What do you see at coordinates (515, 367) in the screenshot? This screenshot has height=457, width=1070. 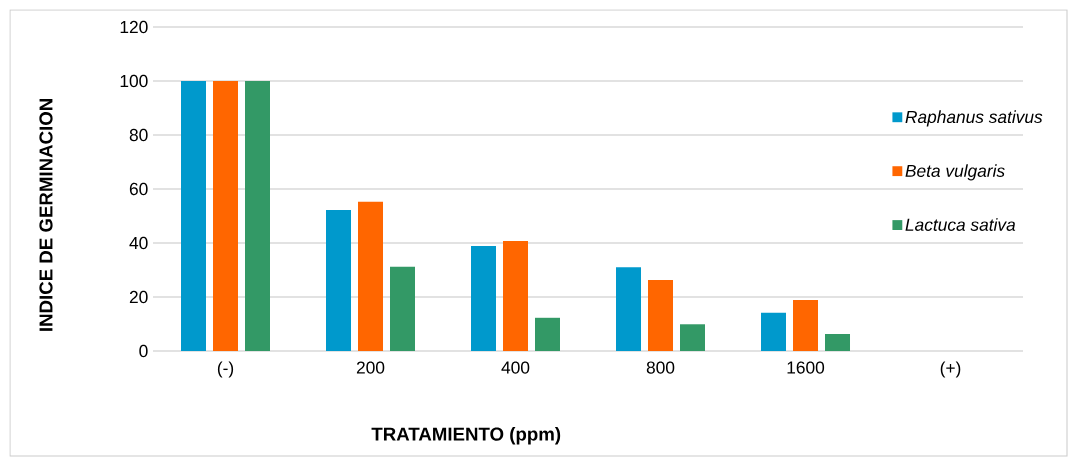 I see `x-tick-label: 400` at bounding box center [515, 367].